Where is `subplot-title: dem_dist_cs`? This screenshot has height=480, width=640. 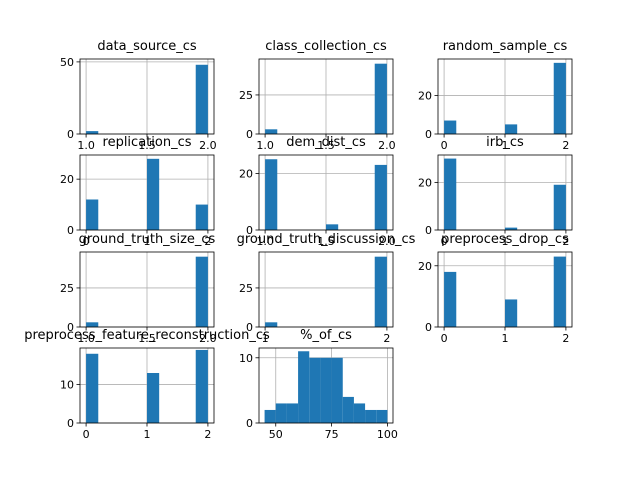
subplot-title: dem_dist_cs is located at coordinates (326, 142).